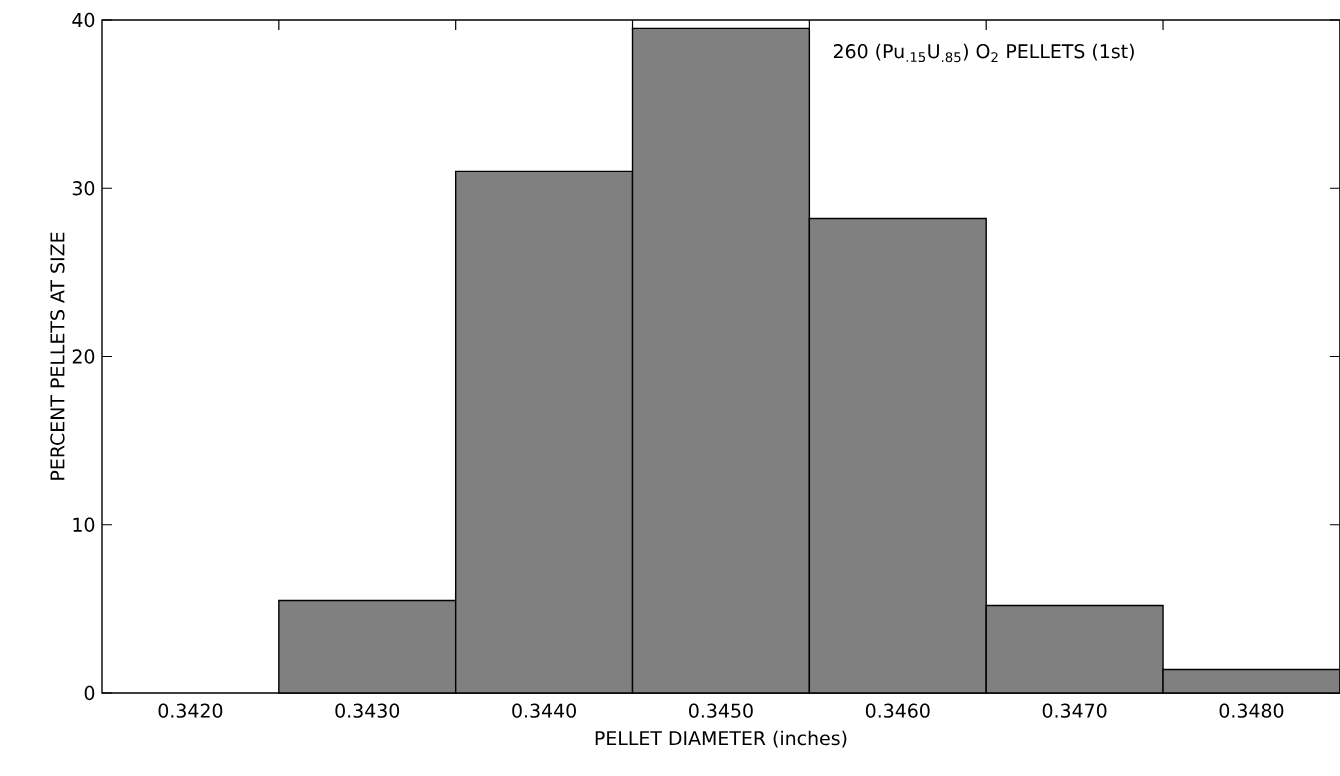  Describe the element at coordinates (84, 524) in the screenshot. I see `y-tick-label: 10` at that location.